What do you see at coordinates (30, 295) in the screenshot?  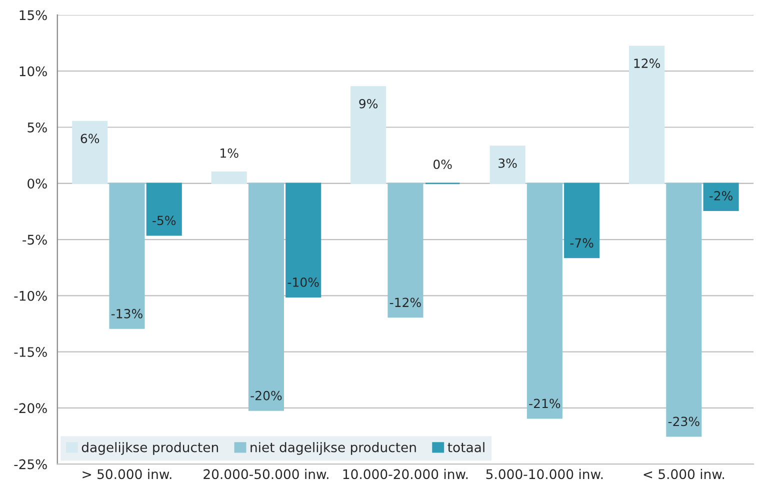 I see `y-tick-label: -10%` at bounding box center [30, 295].